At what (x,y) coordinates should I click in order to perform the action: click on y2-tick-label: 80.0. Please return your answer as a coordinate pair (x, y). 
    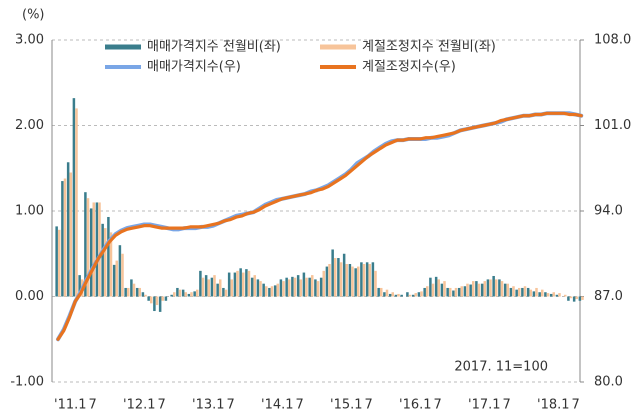
    Looking at the image, I should click on (608, 382).